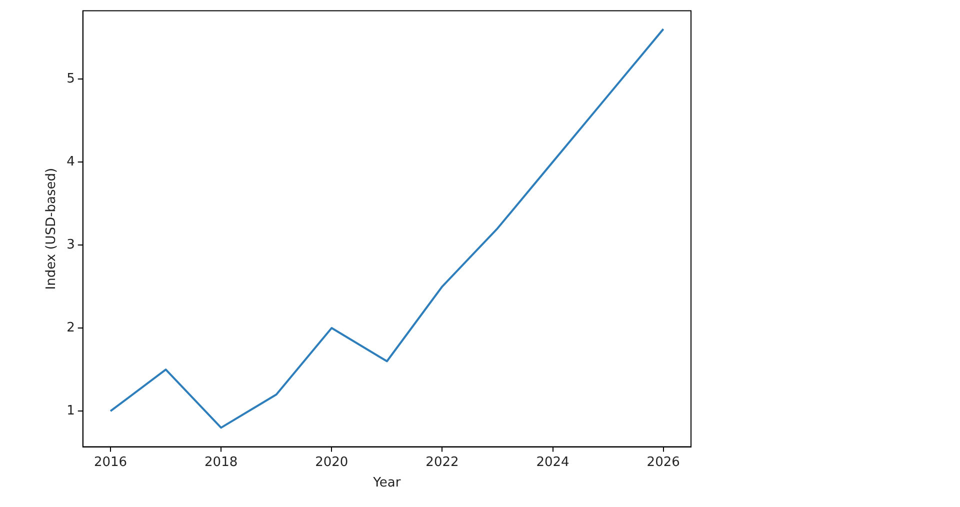 This screenshot has height=507, width=960. I want to click on x-tick-label: 2016, so click(111, 462).